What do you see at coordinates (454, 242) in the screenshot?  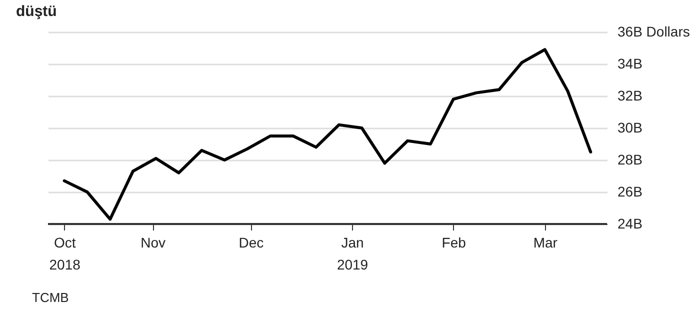 I see `x-tick-label: Feb` at bounding box center [454, 242].